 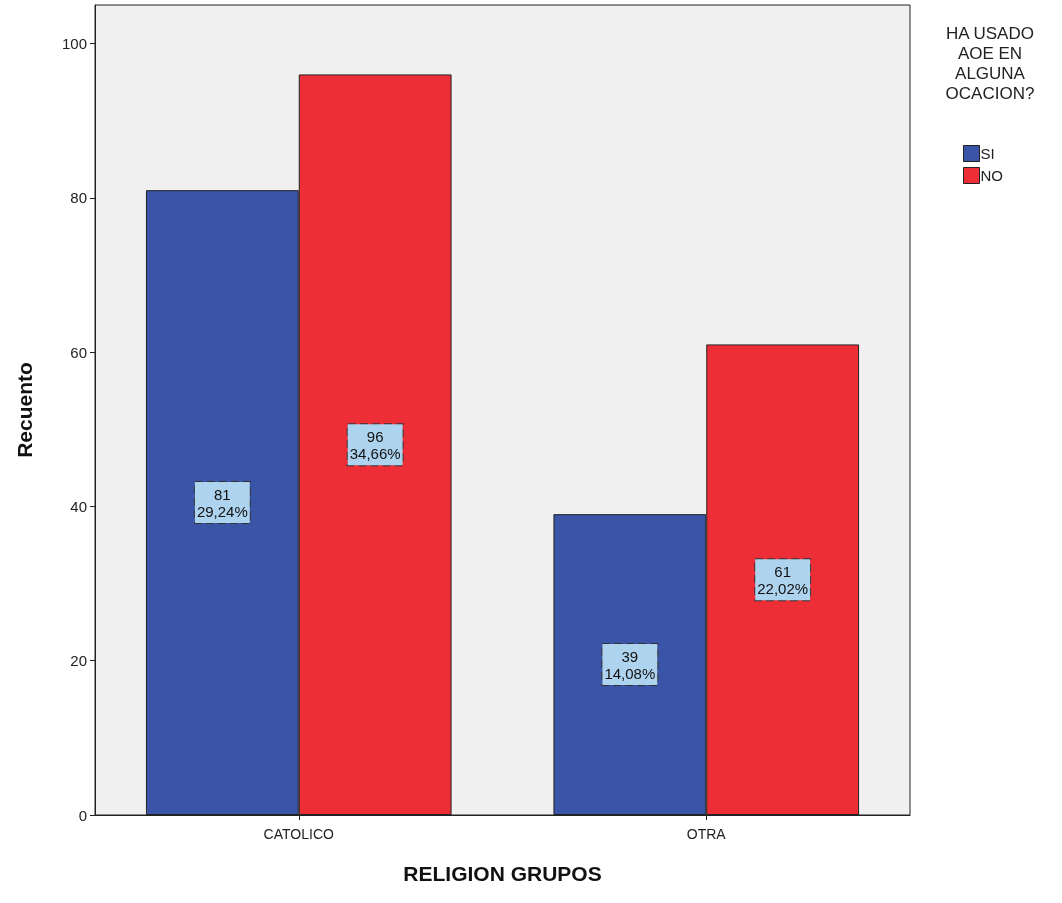 I want to click on y-tick-label: 60, so click(x=78, y=352).